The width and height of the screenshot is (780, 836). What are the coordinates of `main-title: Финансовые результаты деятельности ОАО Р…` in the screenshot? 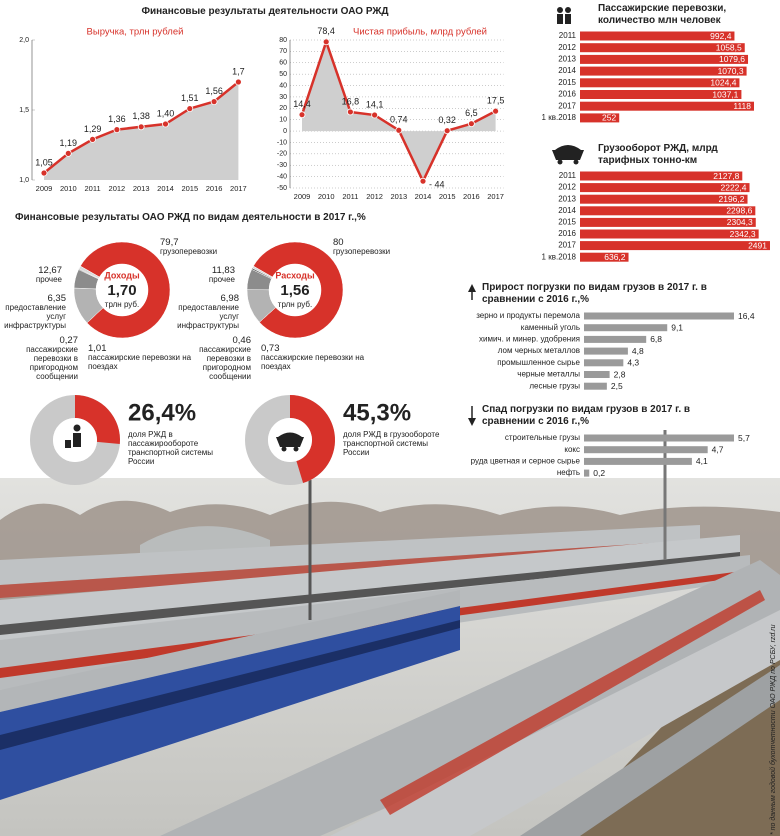 It's located at (265, 11).